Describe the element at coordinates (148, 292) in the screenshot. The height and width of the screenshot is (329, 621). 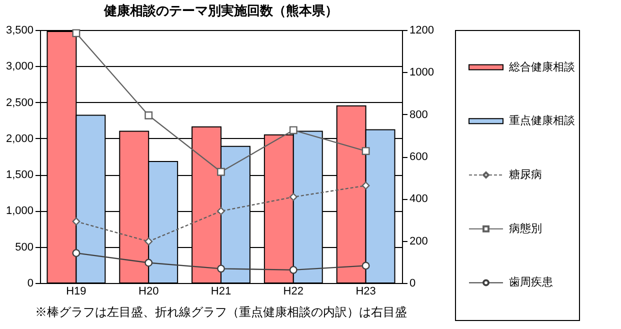
I see `x-tick-label: H20` at that location.